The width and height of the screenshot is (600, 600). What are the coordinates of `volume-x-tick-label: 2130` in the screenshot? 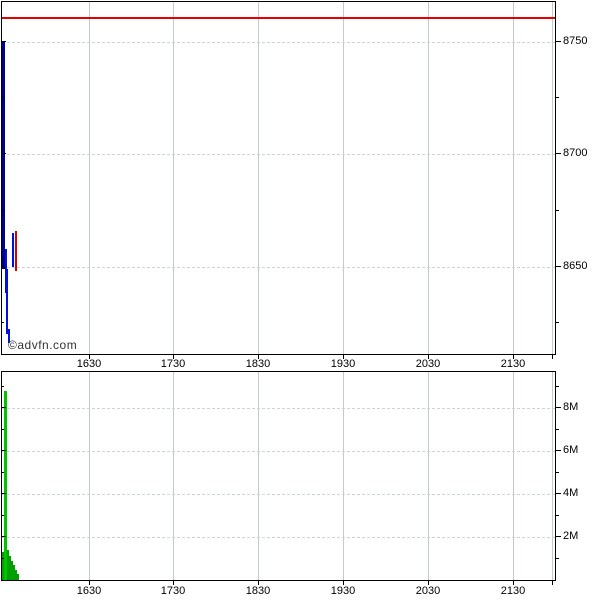 It's located at (513, 591).